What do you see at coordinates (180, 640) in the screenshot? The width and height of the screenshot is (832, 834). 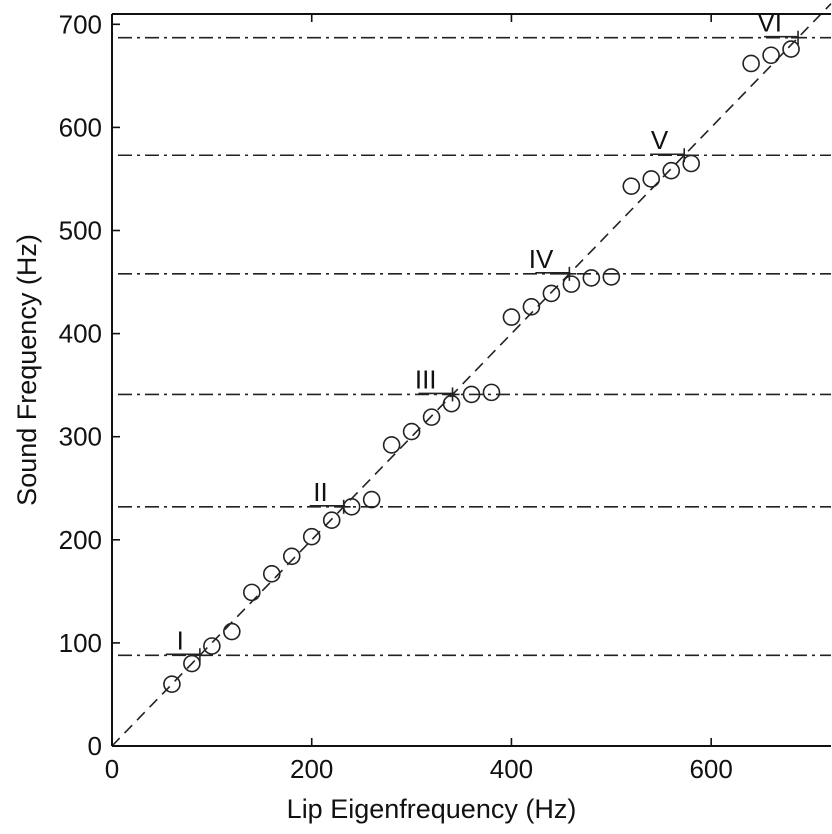 I see `resonance-label: I` at bounding box center [180, 640].